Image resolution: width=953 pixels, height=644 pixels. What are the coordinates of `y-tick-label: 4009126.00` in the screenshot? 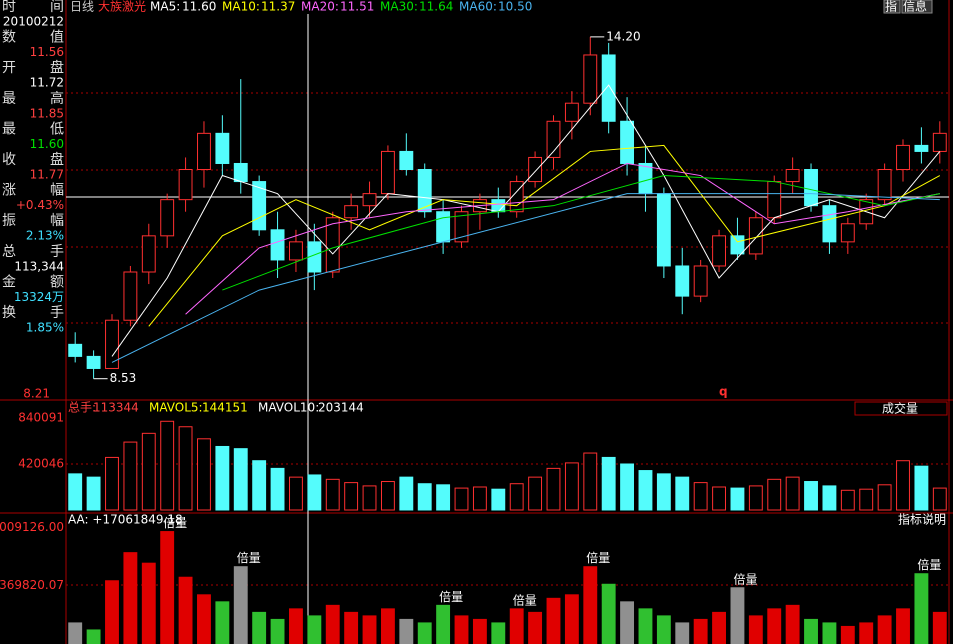 It's located at (32, 527).